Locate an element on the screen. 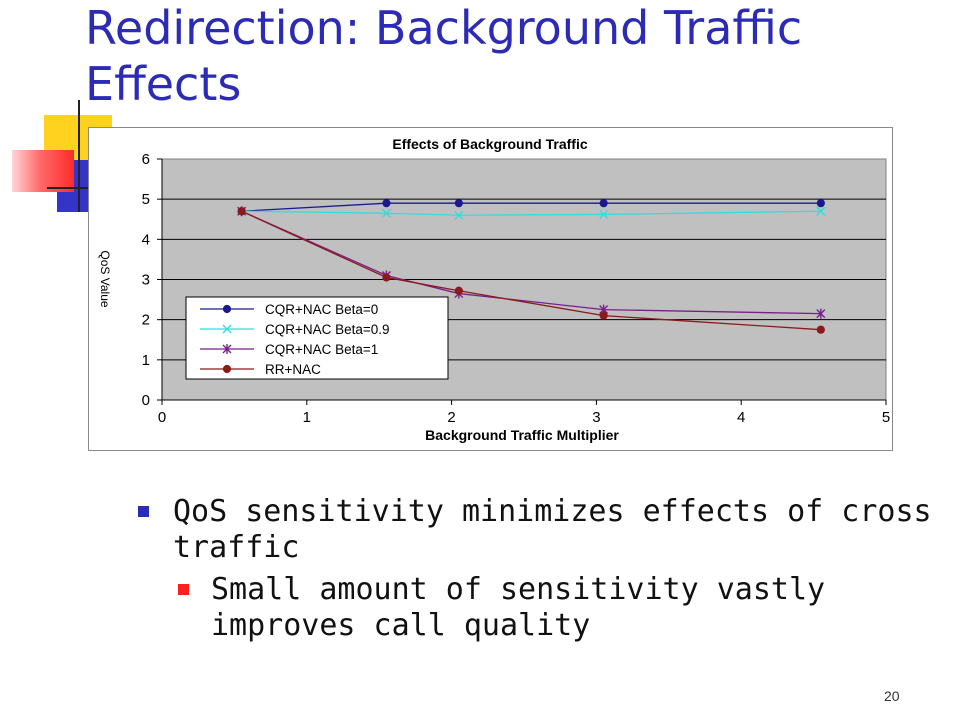 Image resolution: width=960 pixels, height=720 pixels. y-tick-label: 0 is located at coordinates (146, 400).